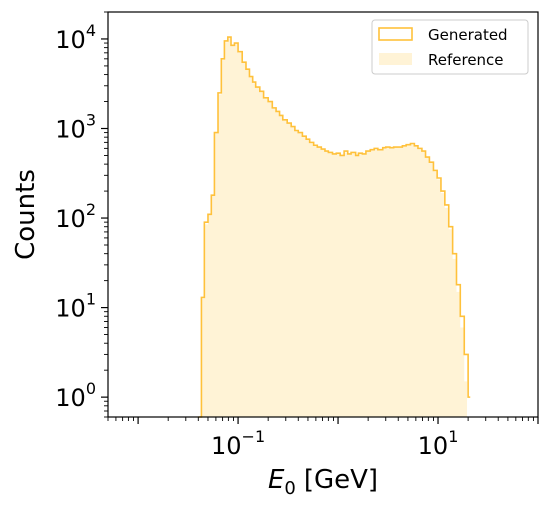 This screenshot has width=549, height=505. What do you see at coordinates (438, 443) in the screenshot?
I see `x-tick-label: 10¹` at bounding box center [438, 443].